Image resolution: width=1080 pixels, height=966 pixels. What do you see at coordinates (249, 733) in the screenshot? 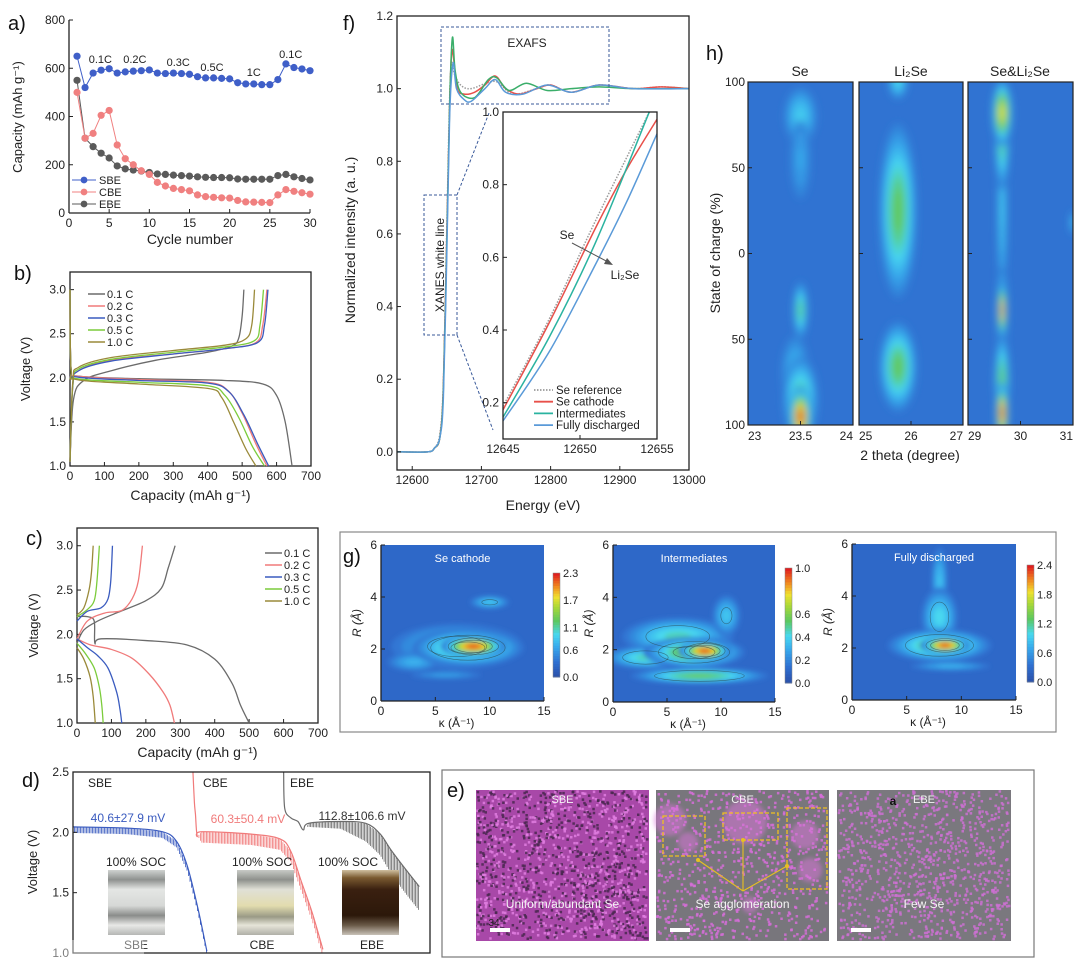
I see `x-tick-label: 500` at bounding box center [249, 733].